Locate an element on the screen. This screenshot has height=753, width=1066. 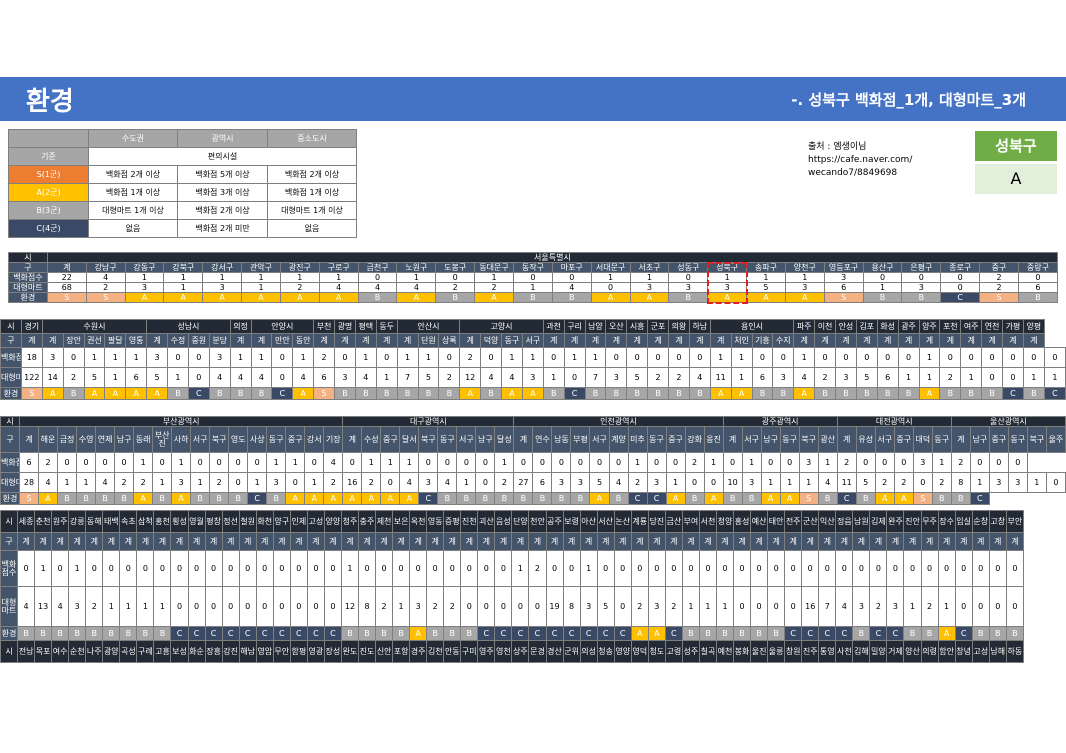
criteria-col-header: 수도권 is located at coordinates (133, 138).